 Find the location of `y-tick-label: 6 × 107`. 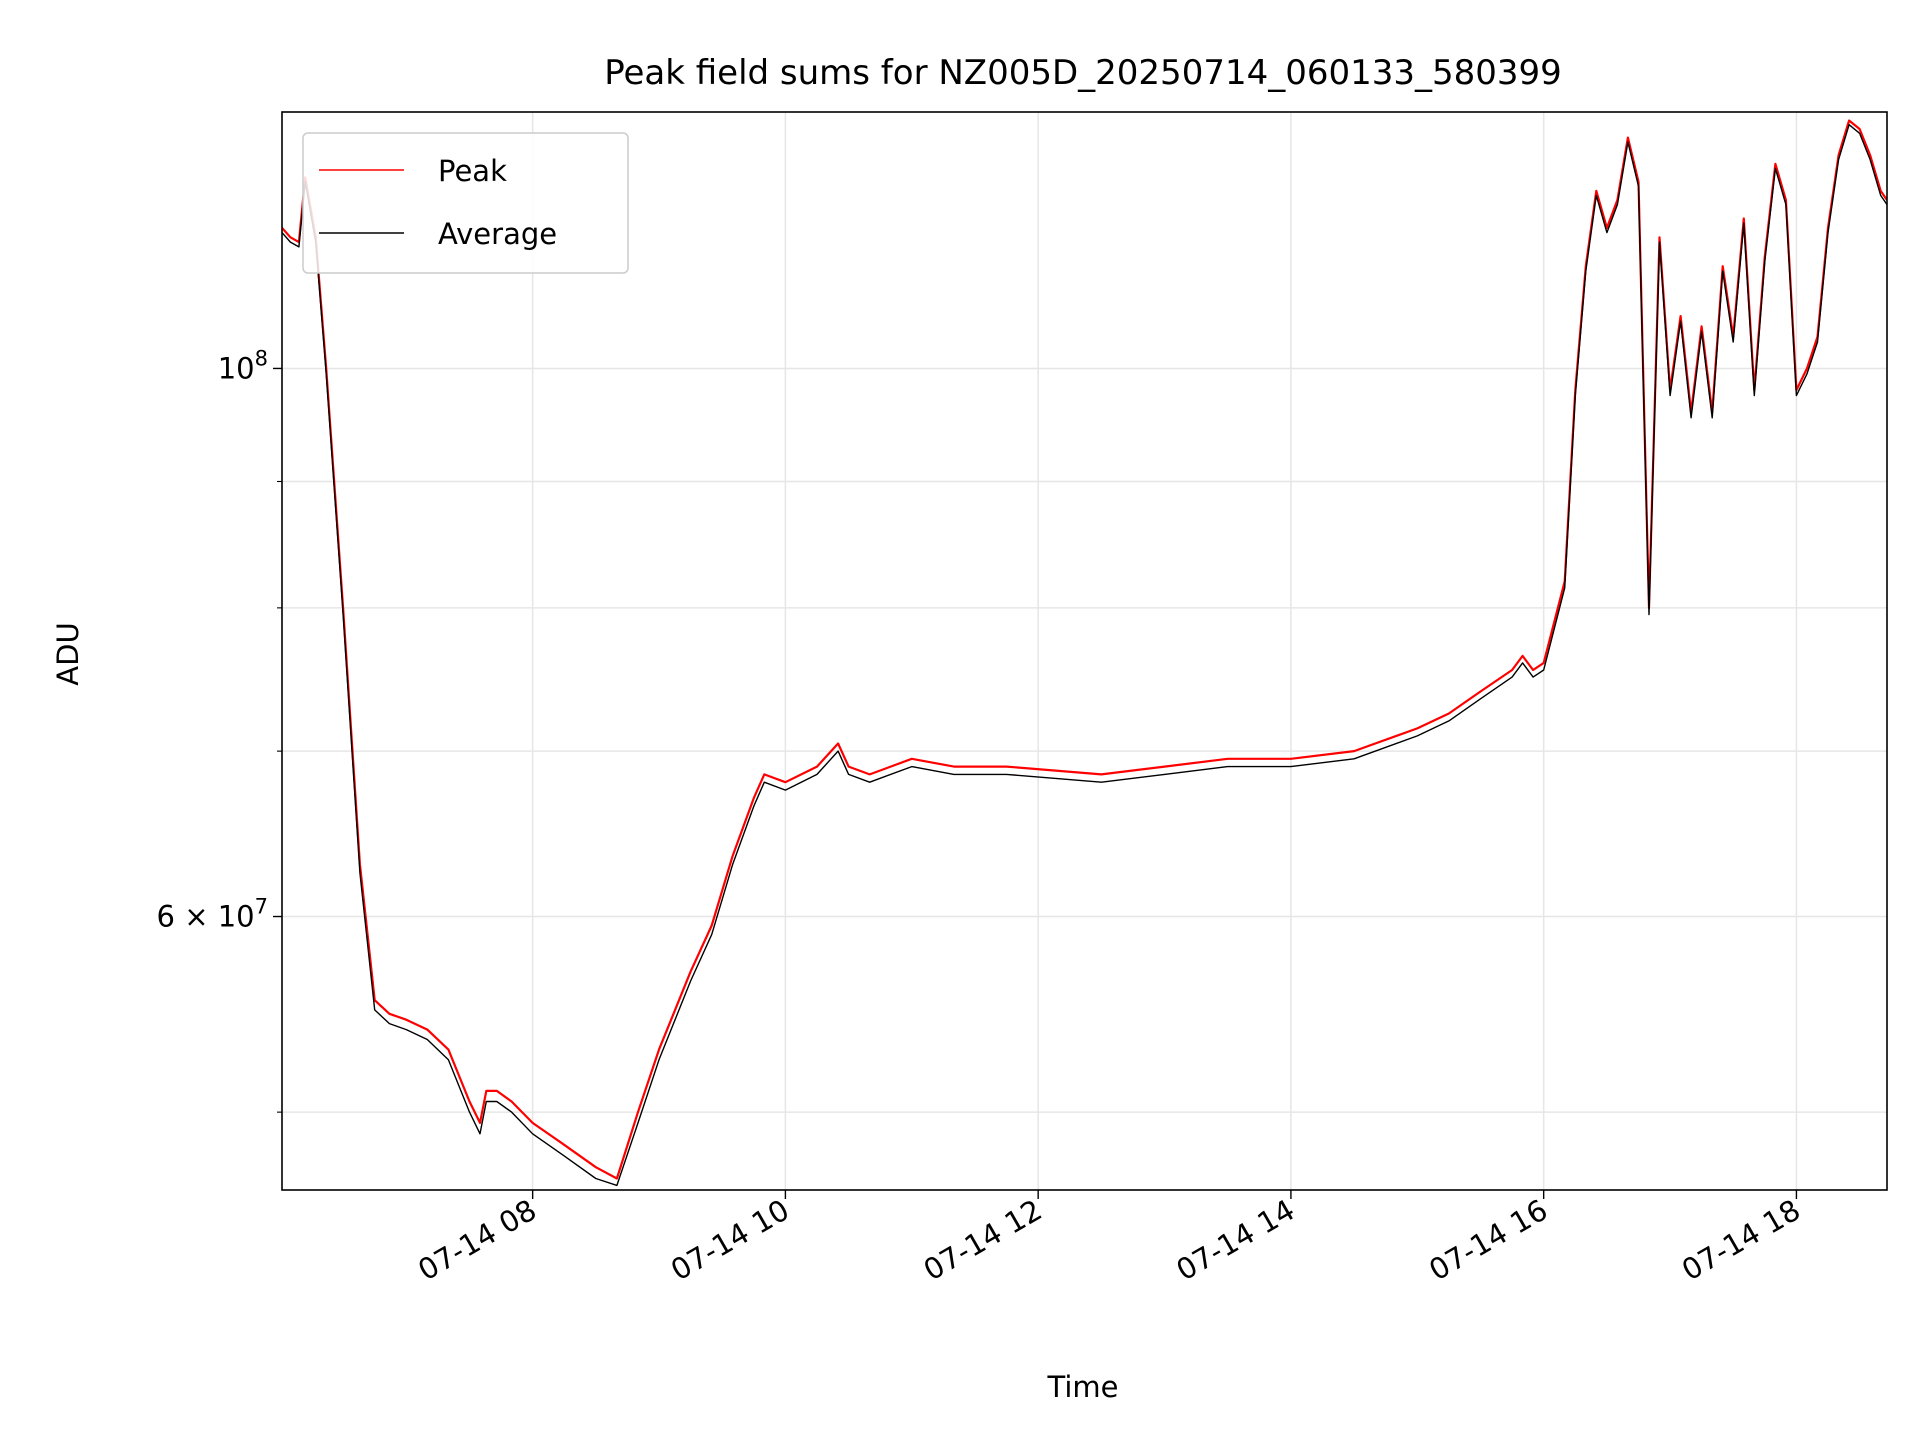

y-tick-label: 6 × 107 is located at coordinates (212, 914).